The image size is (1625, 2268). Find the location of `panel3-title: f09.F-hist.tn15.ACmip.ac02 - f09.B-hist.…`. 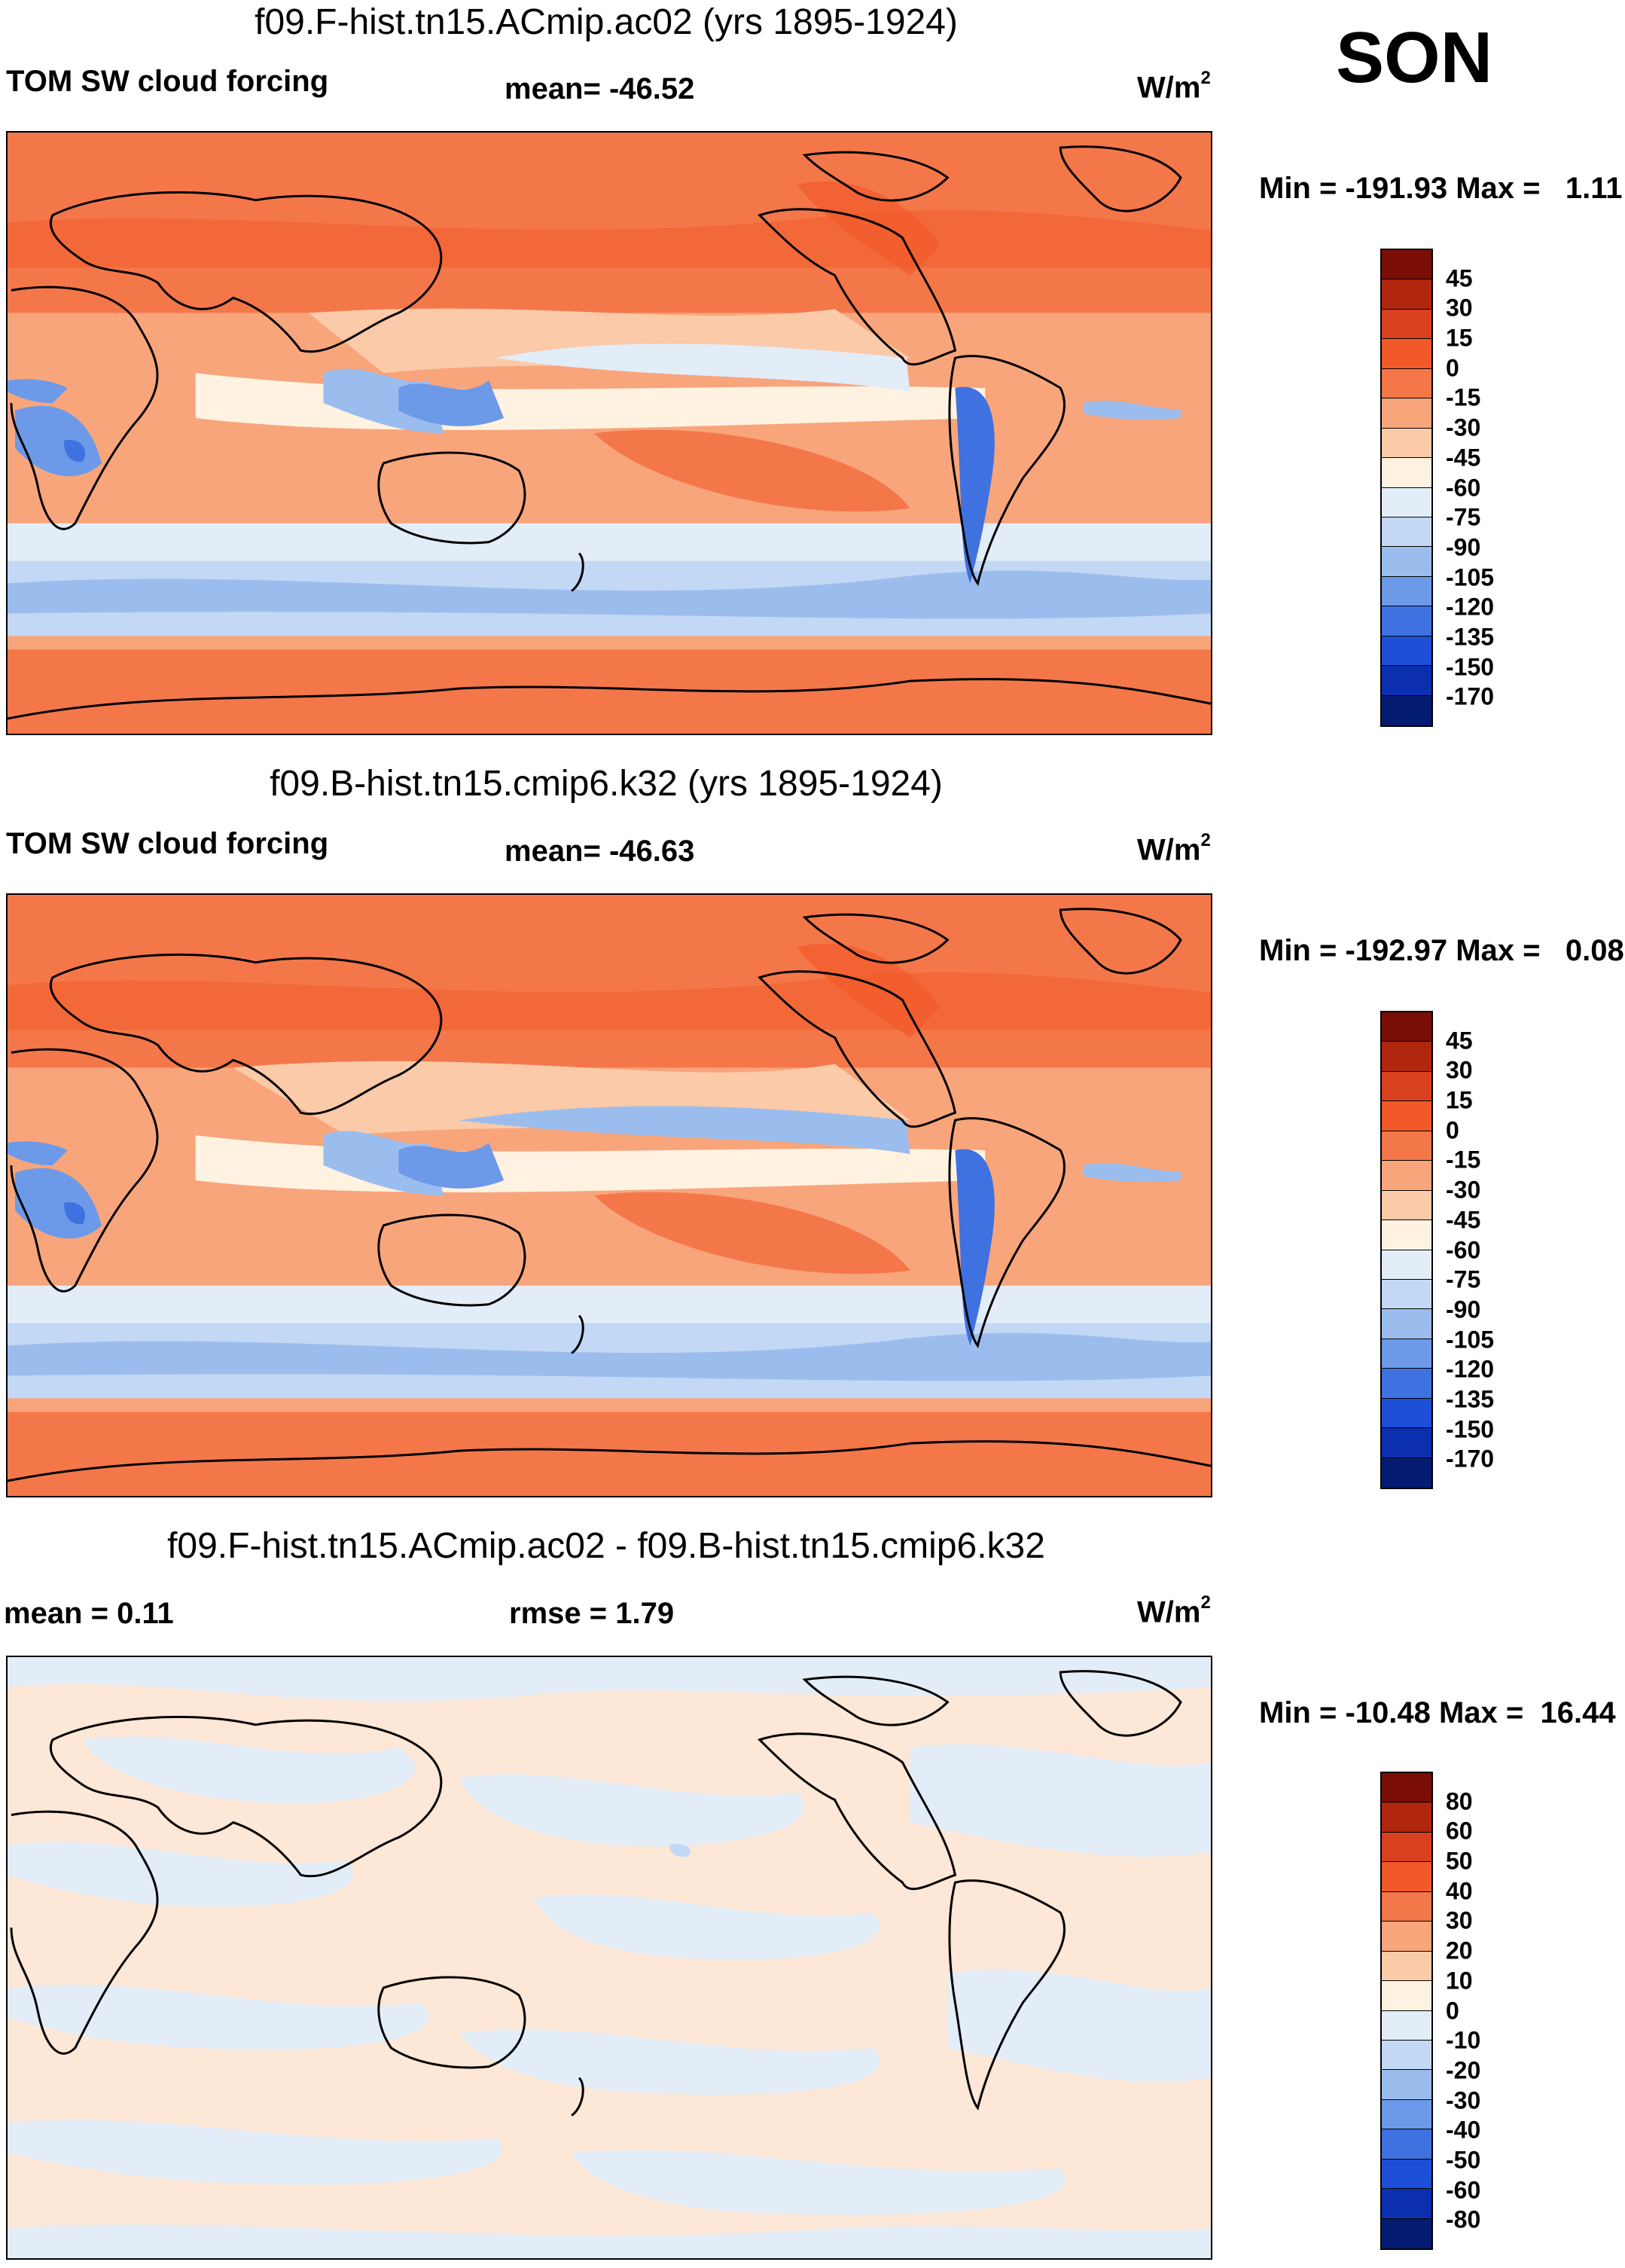

panel3-title: f09.F-hist.tn15.ACmip.ac02 - f09.B-hist.… is located at coordinates (606, 1546).